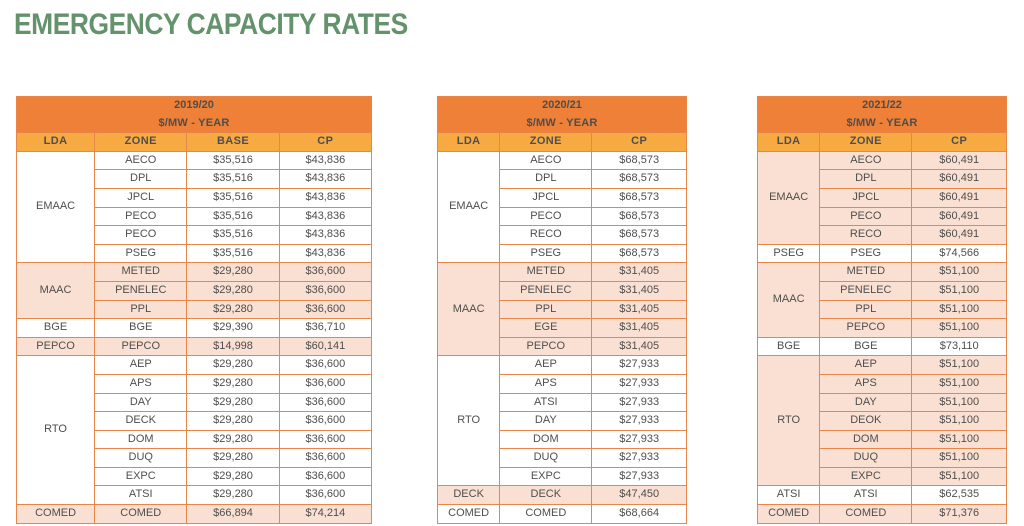 The image size is (1024, 526). Describe the element at coordinates (562, 383) in the screenshot. I see `table-row: APS $27,933` at that location.